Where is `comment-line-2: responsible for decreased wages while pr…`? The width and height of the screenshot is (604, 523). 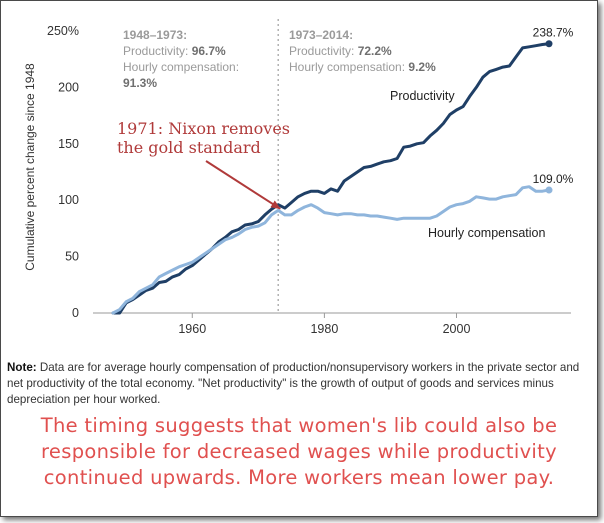
comment-line-2: responsible for decreased wages while pr… is located at coordinates (299, 451).